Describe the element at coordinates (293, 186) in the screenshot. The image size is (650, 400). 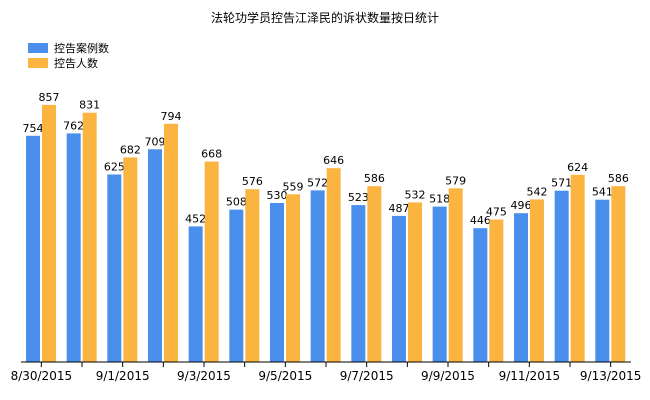
I see `data-label-people: 559` at that location.